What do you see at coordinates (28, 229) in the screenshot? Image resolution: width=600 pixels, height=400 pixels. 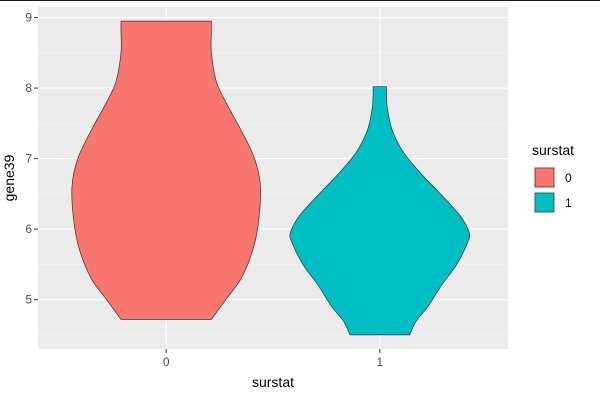 I see `y-tick-label: 6` at bounding box center [28, 229].